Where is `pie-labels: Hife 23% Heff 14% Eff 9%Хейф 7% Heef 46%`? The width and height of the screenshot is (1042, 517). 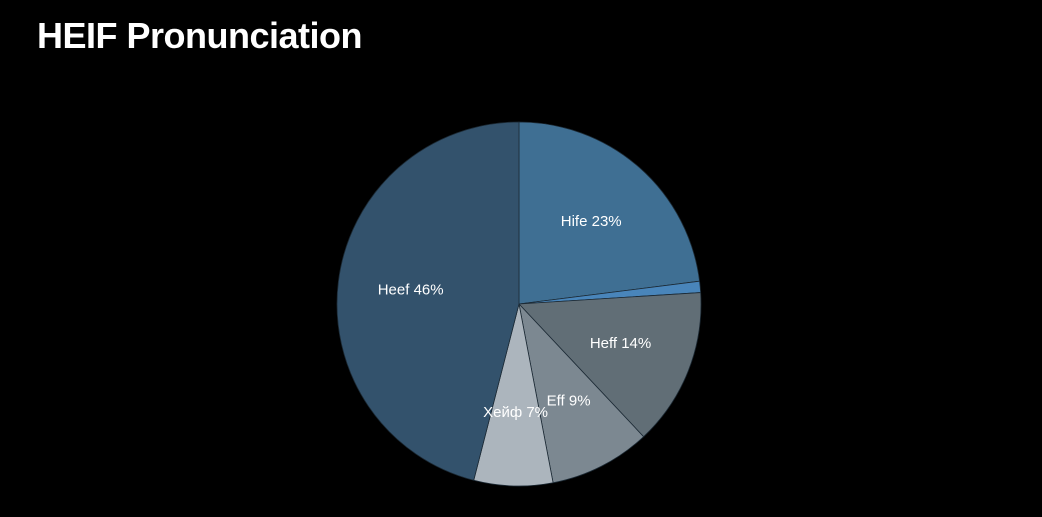
pie-labels: Hife 23% Heff 14% Eff 9%Хейф 7% Heef 46% is located at coordinates (515, 317).